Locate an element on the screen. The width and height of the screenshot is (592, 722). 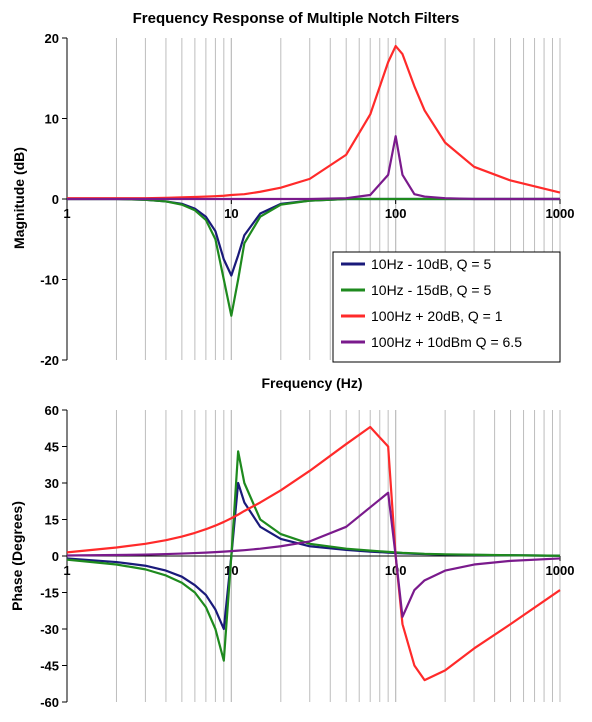
magnitude-y-tick-label: 0 is located at coordinates (55, 199).